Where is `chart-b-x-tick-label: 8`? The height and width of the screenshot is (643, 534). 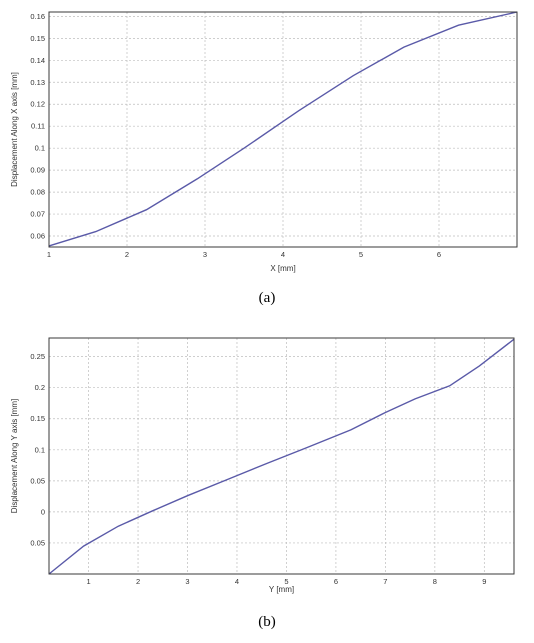
chart-b-x-tick-label: 8 is located at coordinates (435, 581).